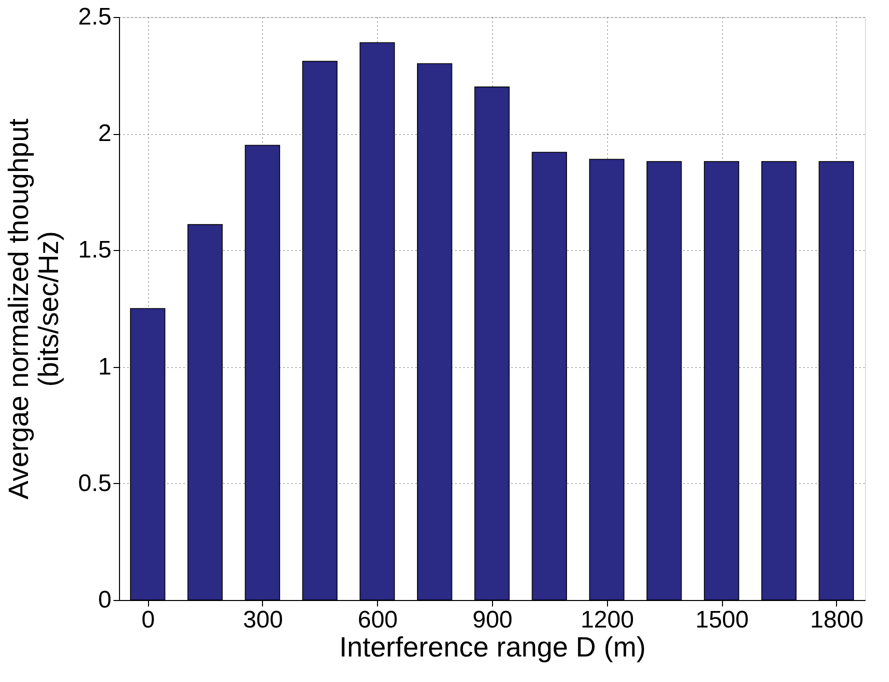  Describe the element at coordinates (105, 134) in the screenshot. I see `y-tick-label: 2` at that location.